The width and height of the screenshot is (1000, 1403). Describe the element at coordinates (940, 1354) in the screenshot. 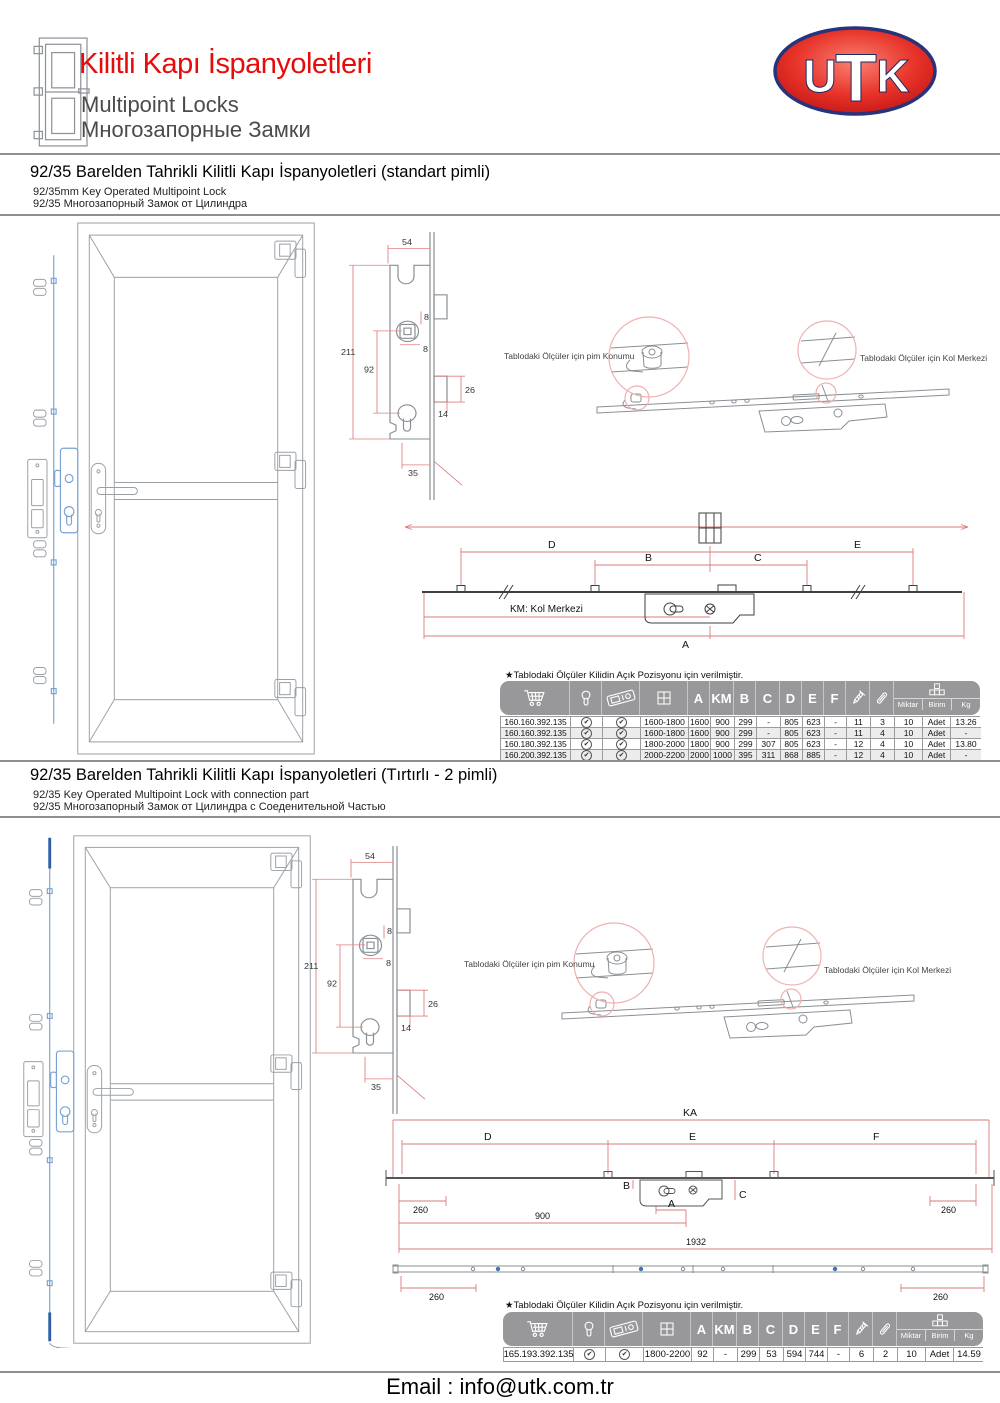

I see `cell-birim: Adet` at that location.